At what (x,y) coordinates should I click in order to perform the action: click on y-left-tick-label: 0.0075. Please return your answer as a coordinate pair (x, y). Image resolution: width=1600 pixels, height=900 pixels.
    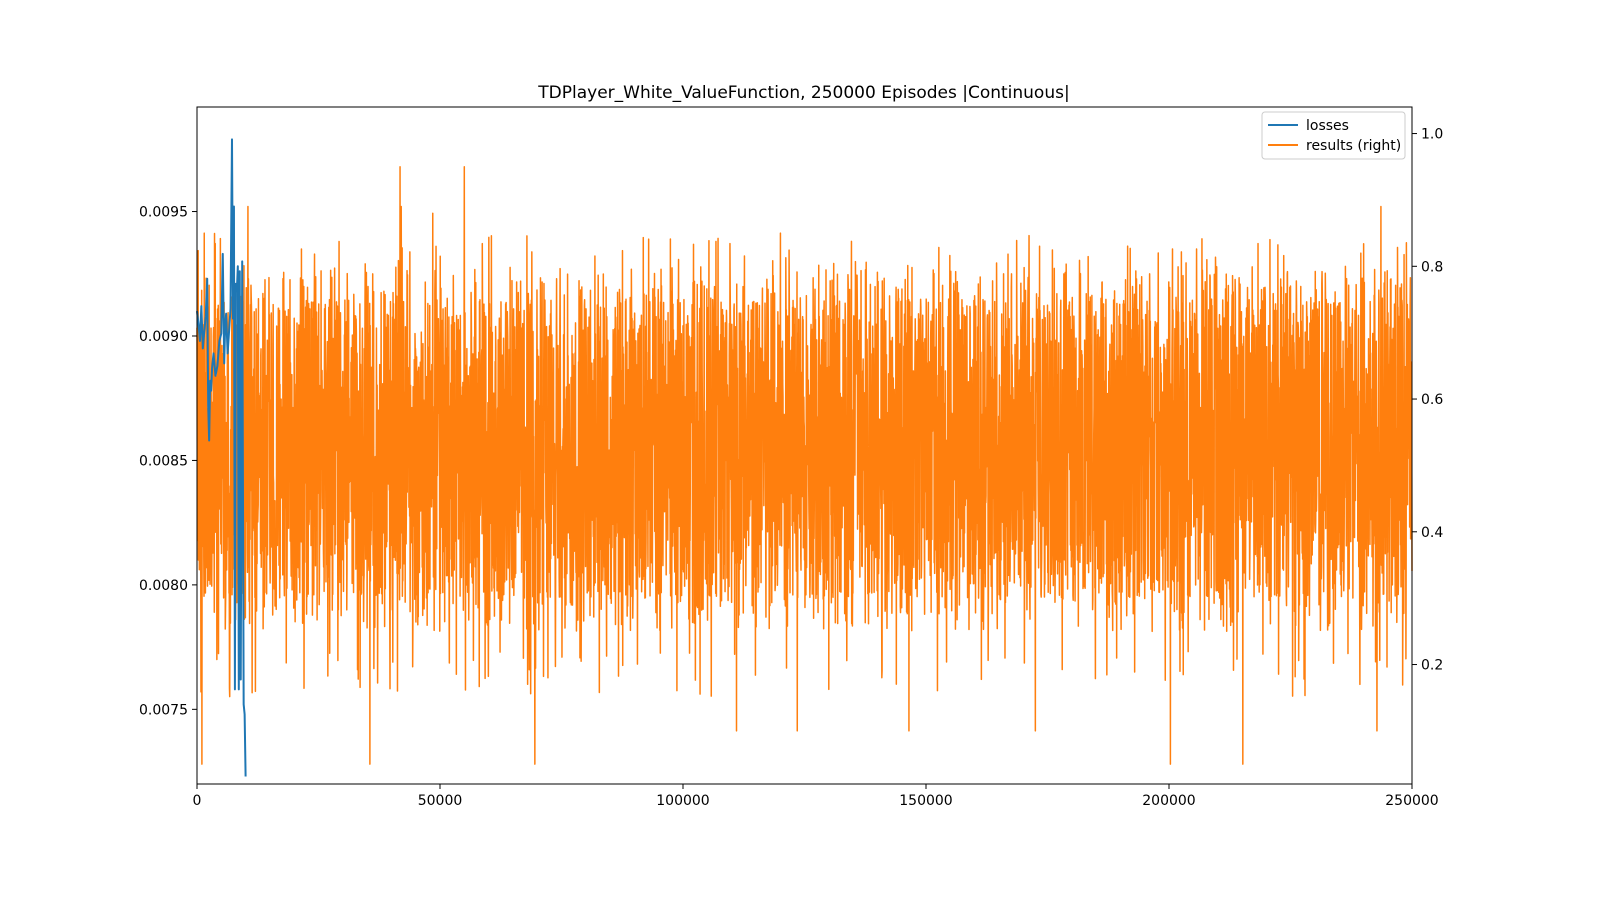
    Looking at the image, I should click on (163, 710).